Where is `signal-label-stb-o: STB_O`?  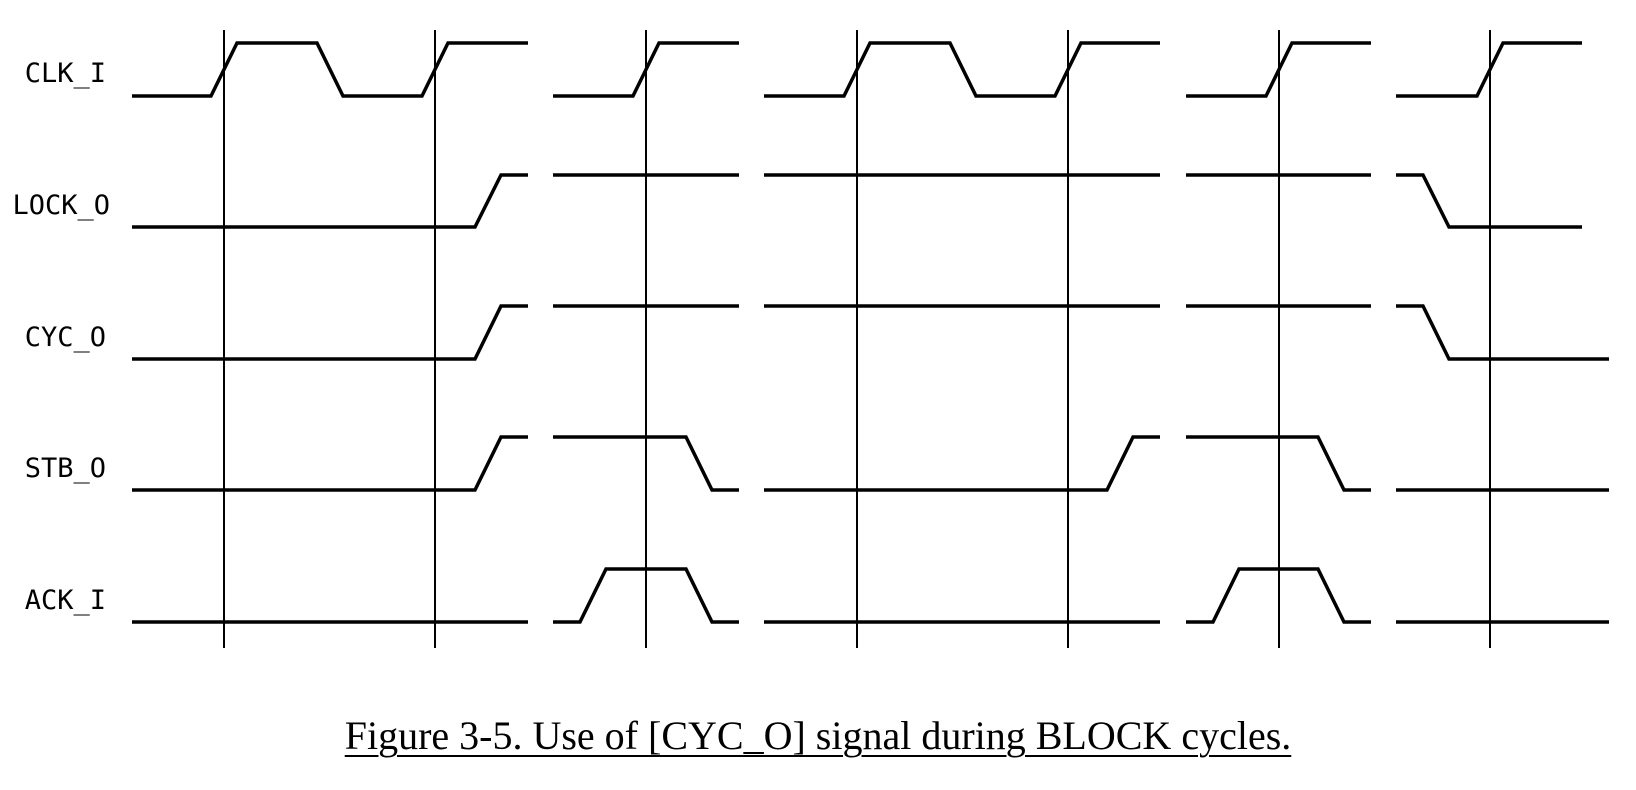
signal-label-stb-o: STB_O is located at coordinates (65, 468).